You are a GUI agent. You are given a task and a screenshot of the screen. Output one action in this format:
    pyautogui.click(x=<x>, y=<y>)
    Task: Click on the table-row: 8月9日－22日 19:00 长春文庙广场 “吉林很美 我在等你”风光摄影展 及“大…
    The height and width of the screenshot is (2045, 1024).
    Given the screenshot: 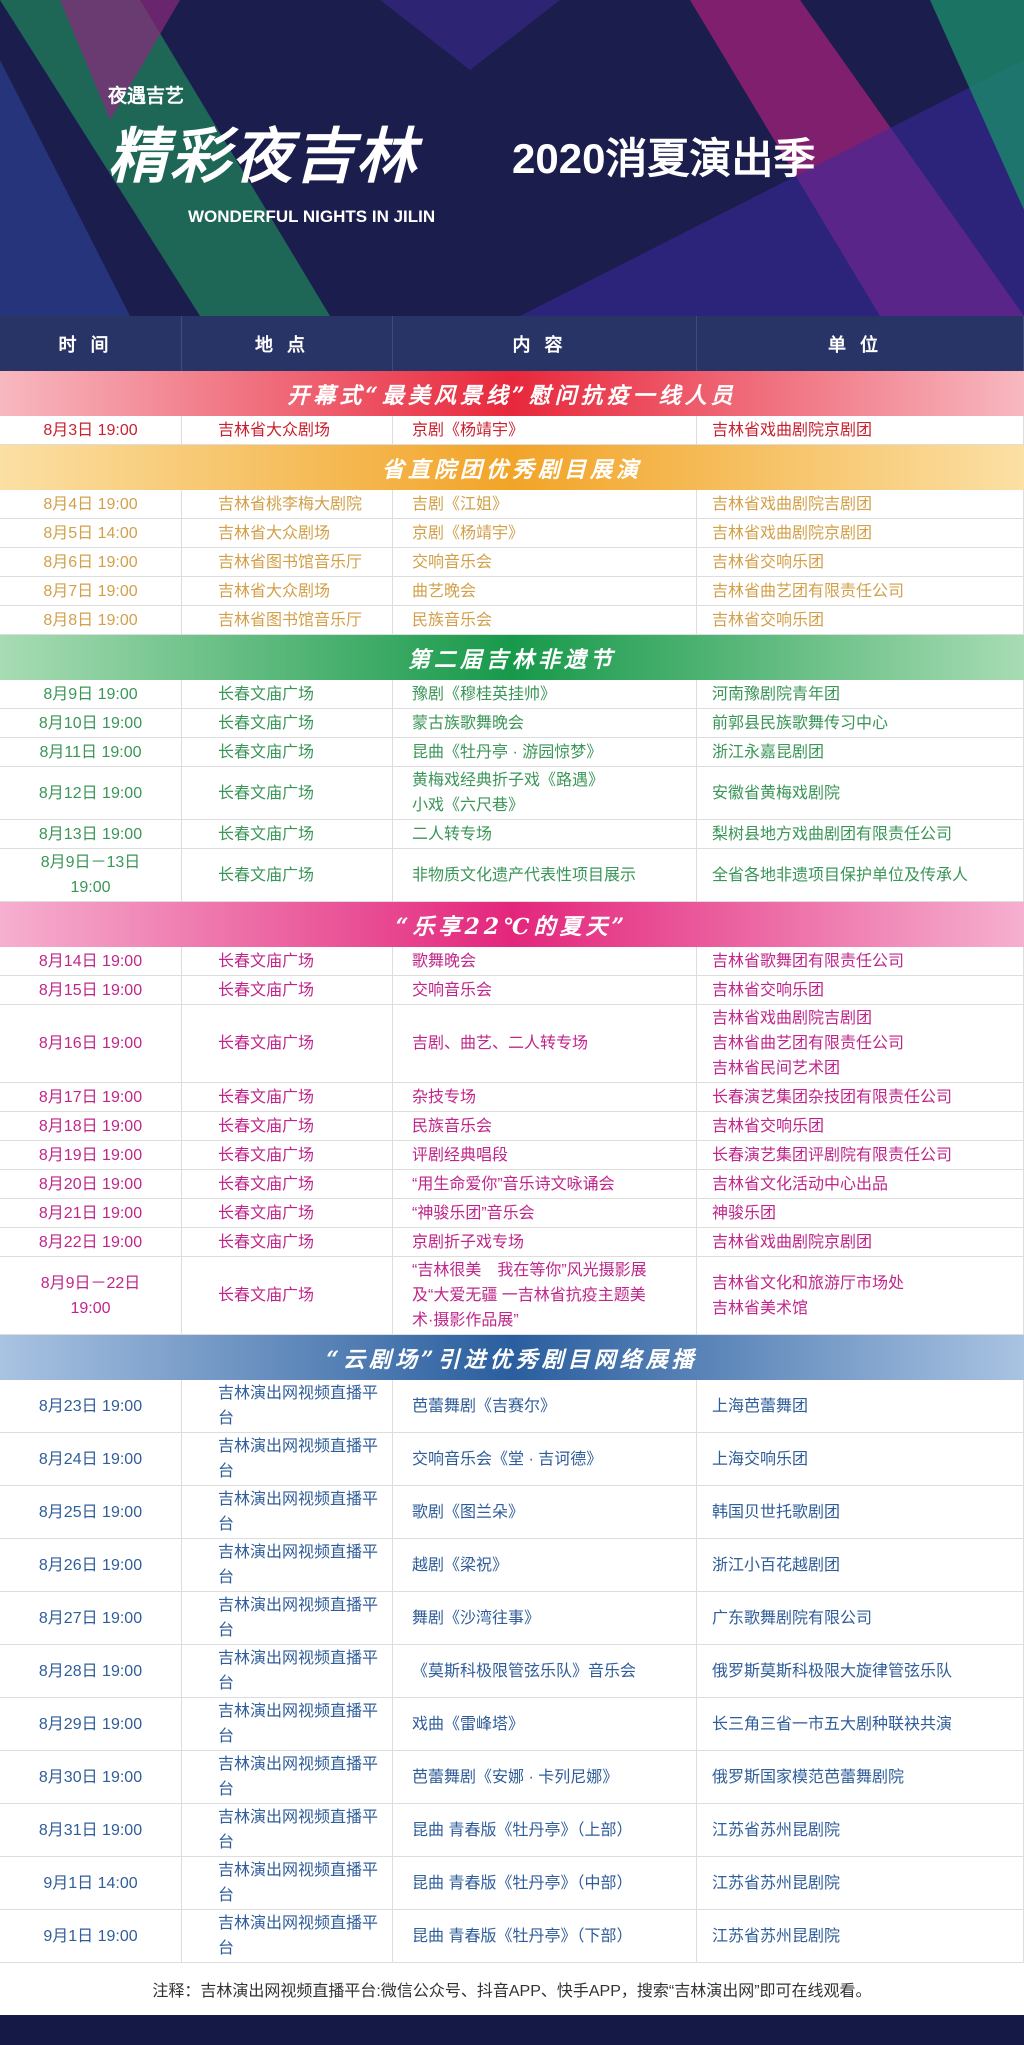 What is the action you would take?
    pyautogui.click(x=512, y=1296)
    